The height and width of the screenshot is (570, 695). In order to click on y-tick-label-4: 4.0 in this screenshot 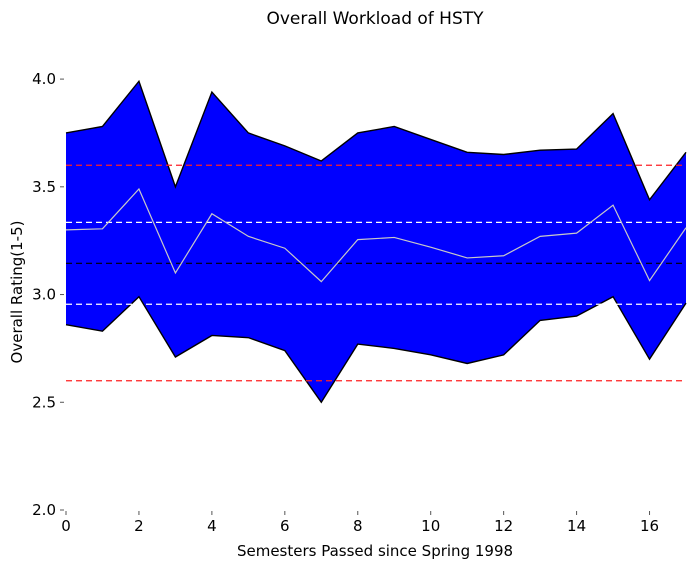, I will do `click(44, 79)`.